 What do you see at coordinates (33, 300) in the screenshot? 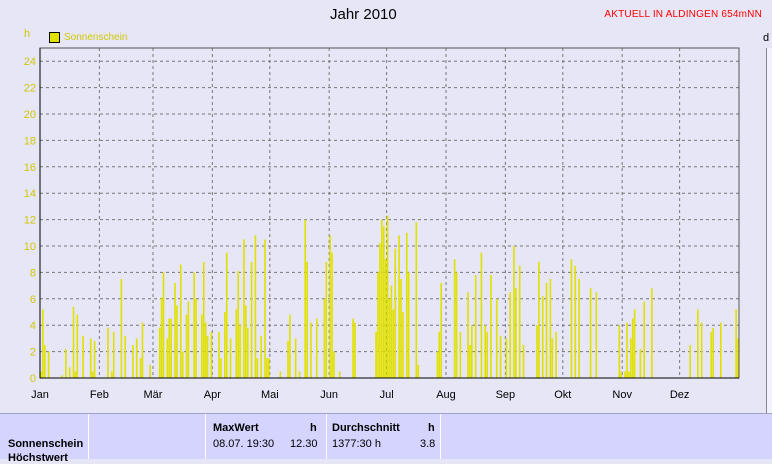
I see `y-tick-label: 6` at bounding box center [33, 300].